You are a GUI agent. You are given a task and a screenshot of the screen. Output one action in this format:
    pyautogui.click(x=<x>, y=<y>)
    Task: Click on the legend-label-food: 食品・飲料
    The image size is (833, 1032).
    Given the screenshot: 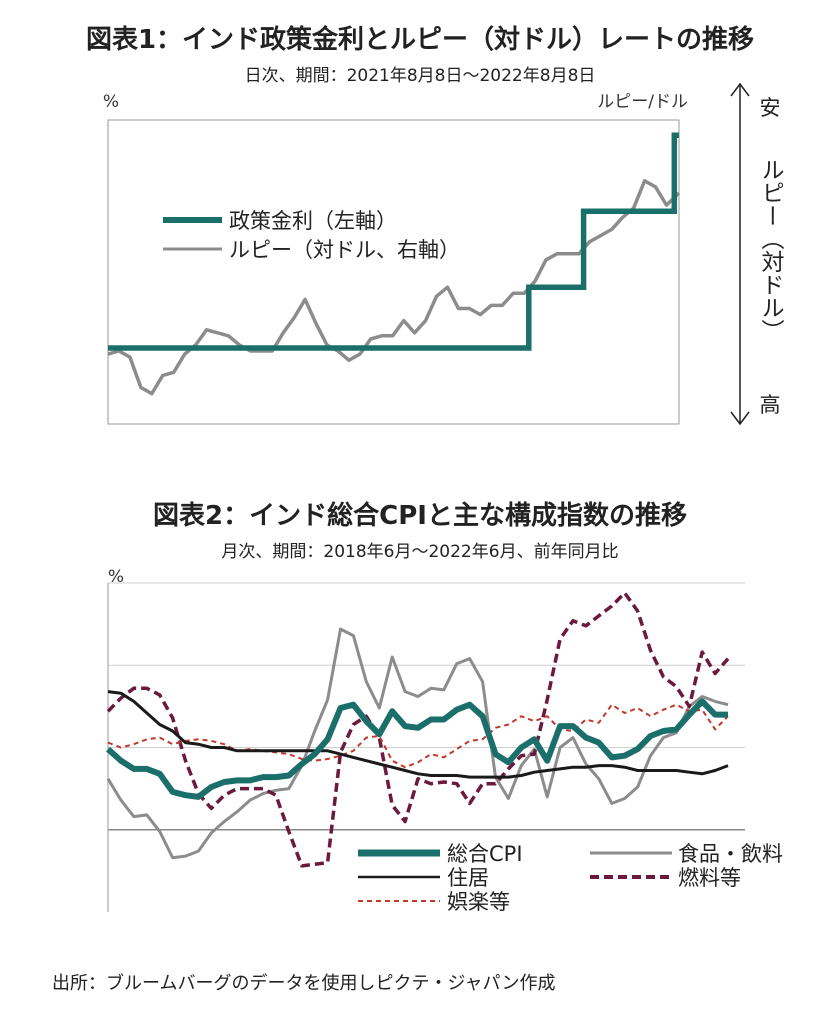 What is the action you would take?
    pyautogui.click(x=730, y=854)
    